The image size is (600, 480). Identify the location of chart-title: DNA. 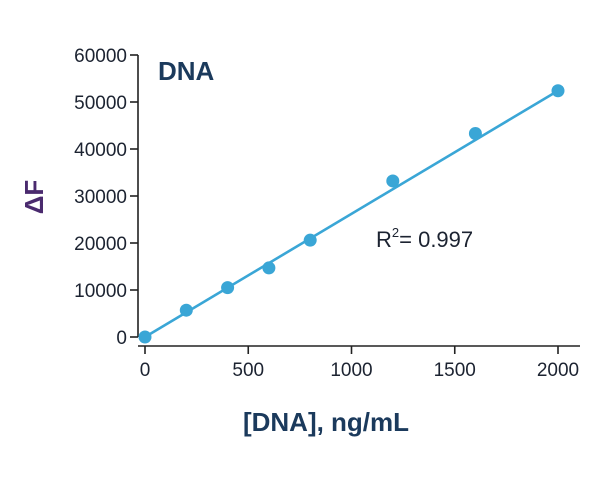
(186, 71).